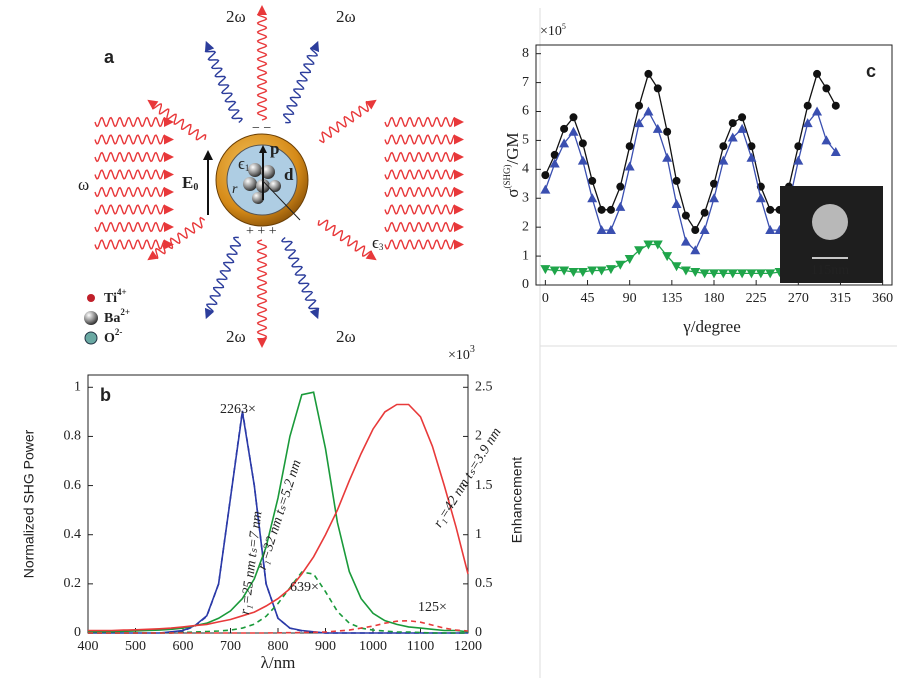 This screenshot has width=897, height=678. What do you see at coordinates (278, 626) in the screenshot?
I see `series-line` at bounding box center [278, 626].